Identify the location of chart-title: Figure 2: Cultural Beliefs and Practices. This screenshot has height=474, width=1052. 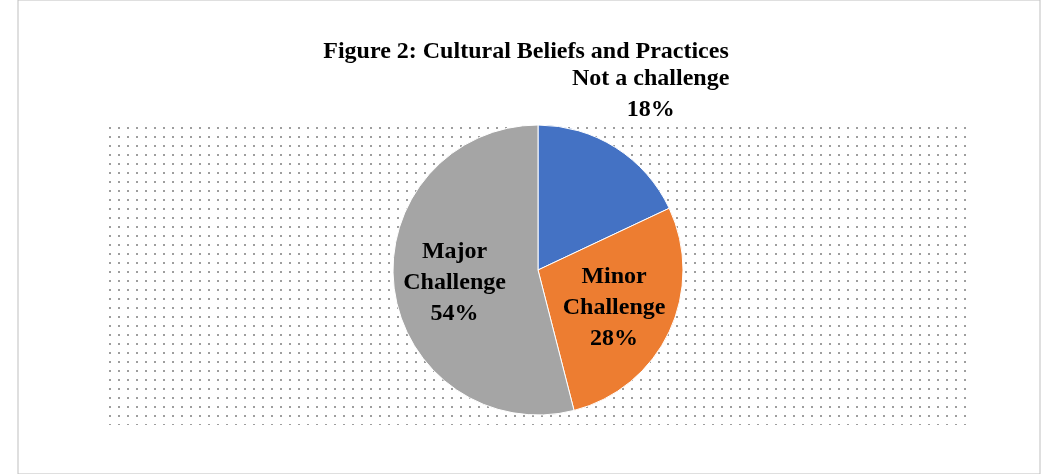
(526, 50).